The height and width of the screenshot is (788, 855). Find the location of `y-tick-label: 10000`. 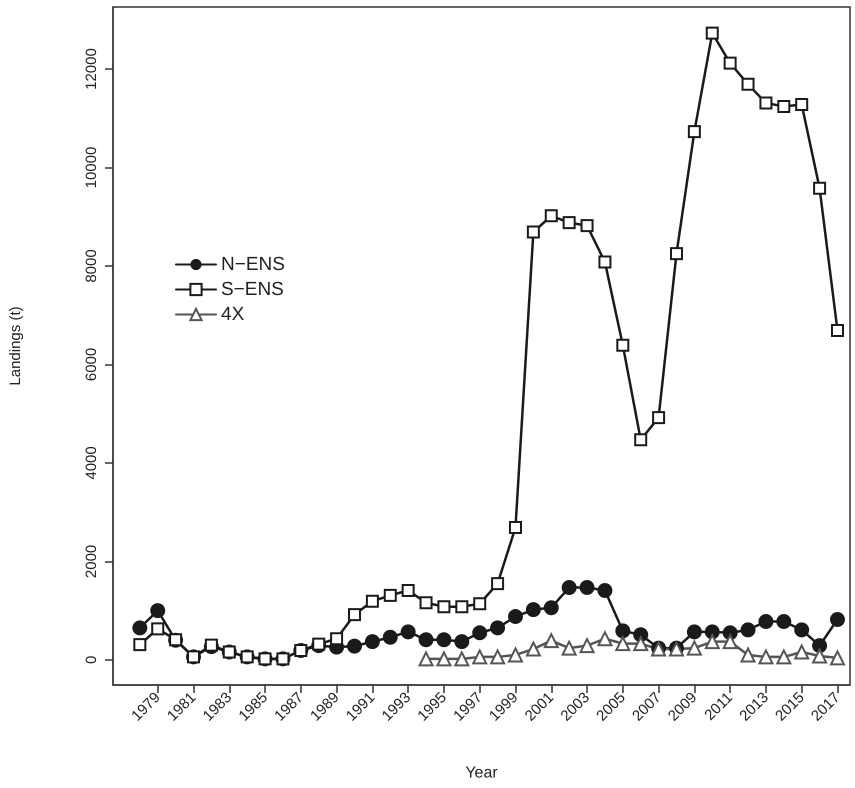

y-tick-label: 10000 is located at coordinates (91, 167).